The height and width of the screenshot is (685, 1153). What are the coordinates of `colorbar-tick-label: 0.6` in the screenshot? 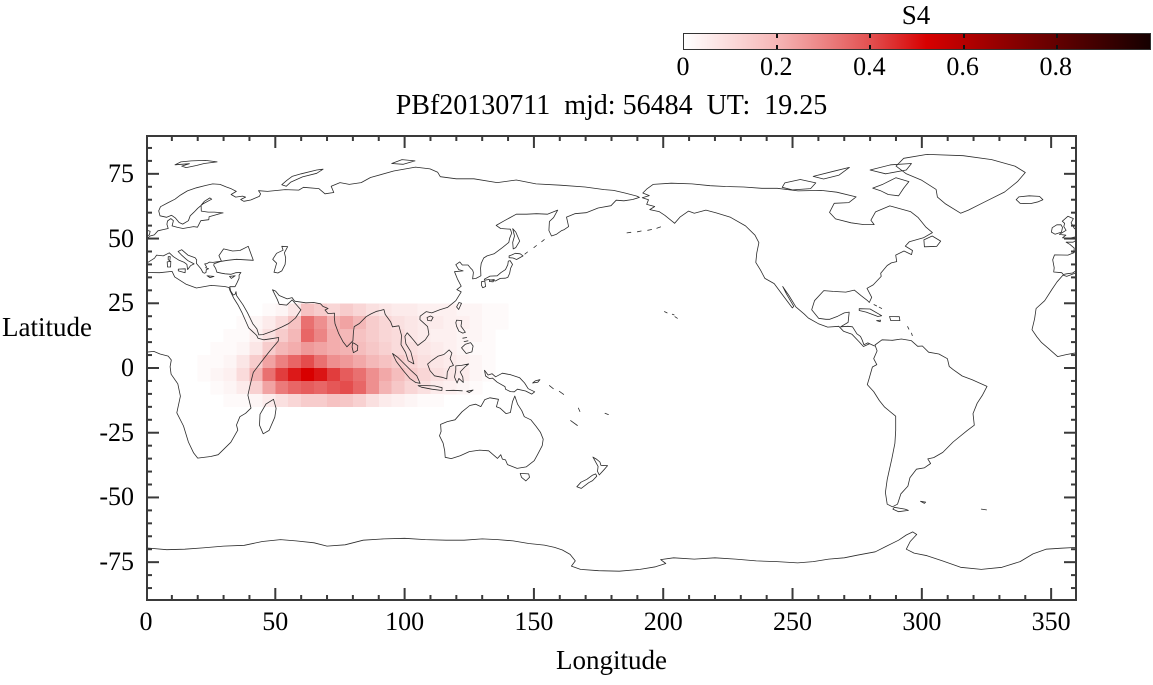 It's located at (962, 66).